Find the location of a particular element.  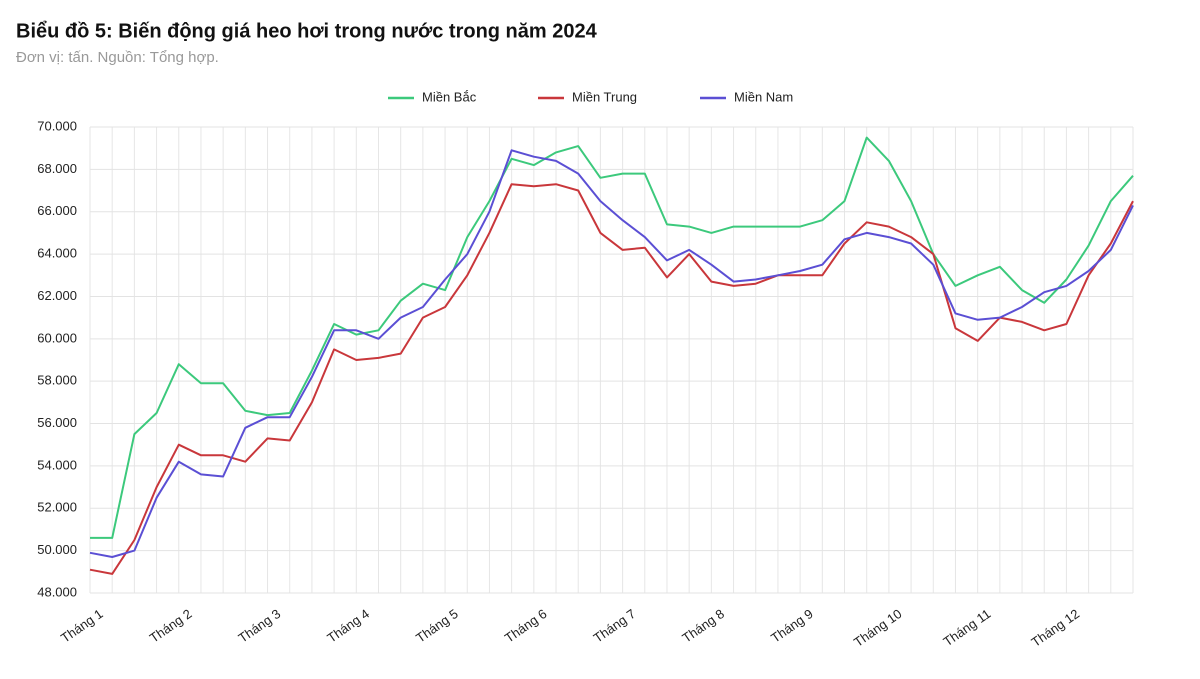

y-tick-label: 60.000 is located at coordinates (57, 337).